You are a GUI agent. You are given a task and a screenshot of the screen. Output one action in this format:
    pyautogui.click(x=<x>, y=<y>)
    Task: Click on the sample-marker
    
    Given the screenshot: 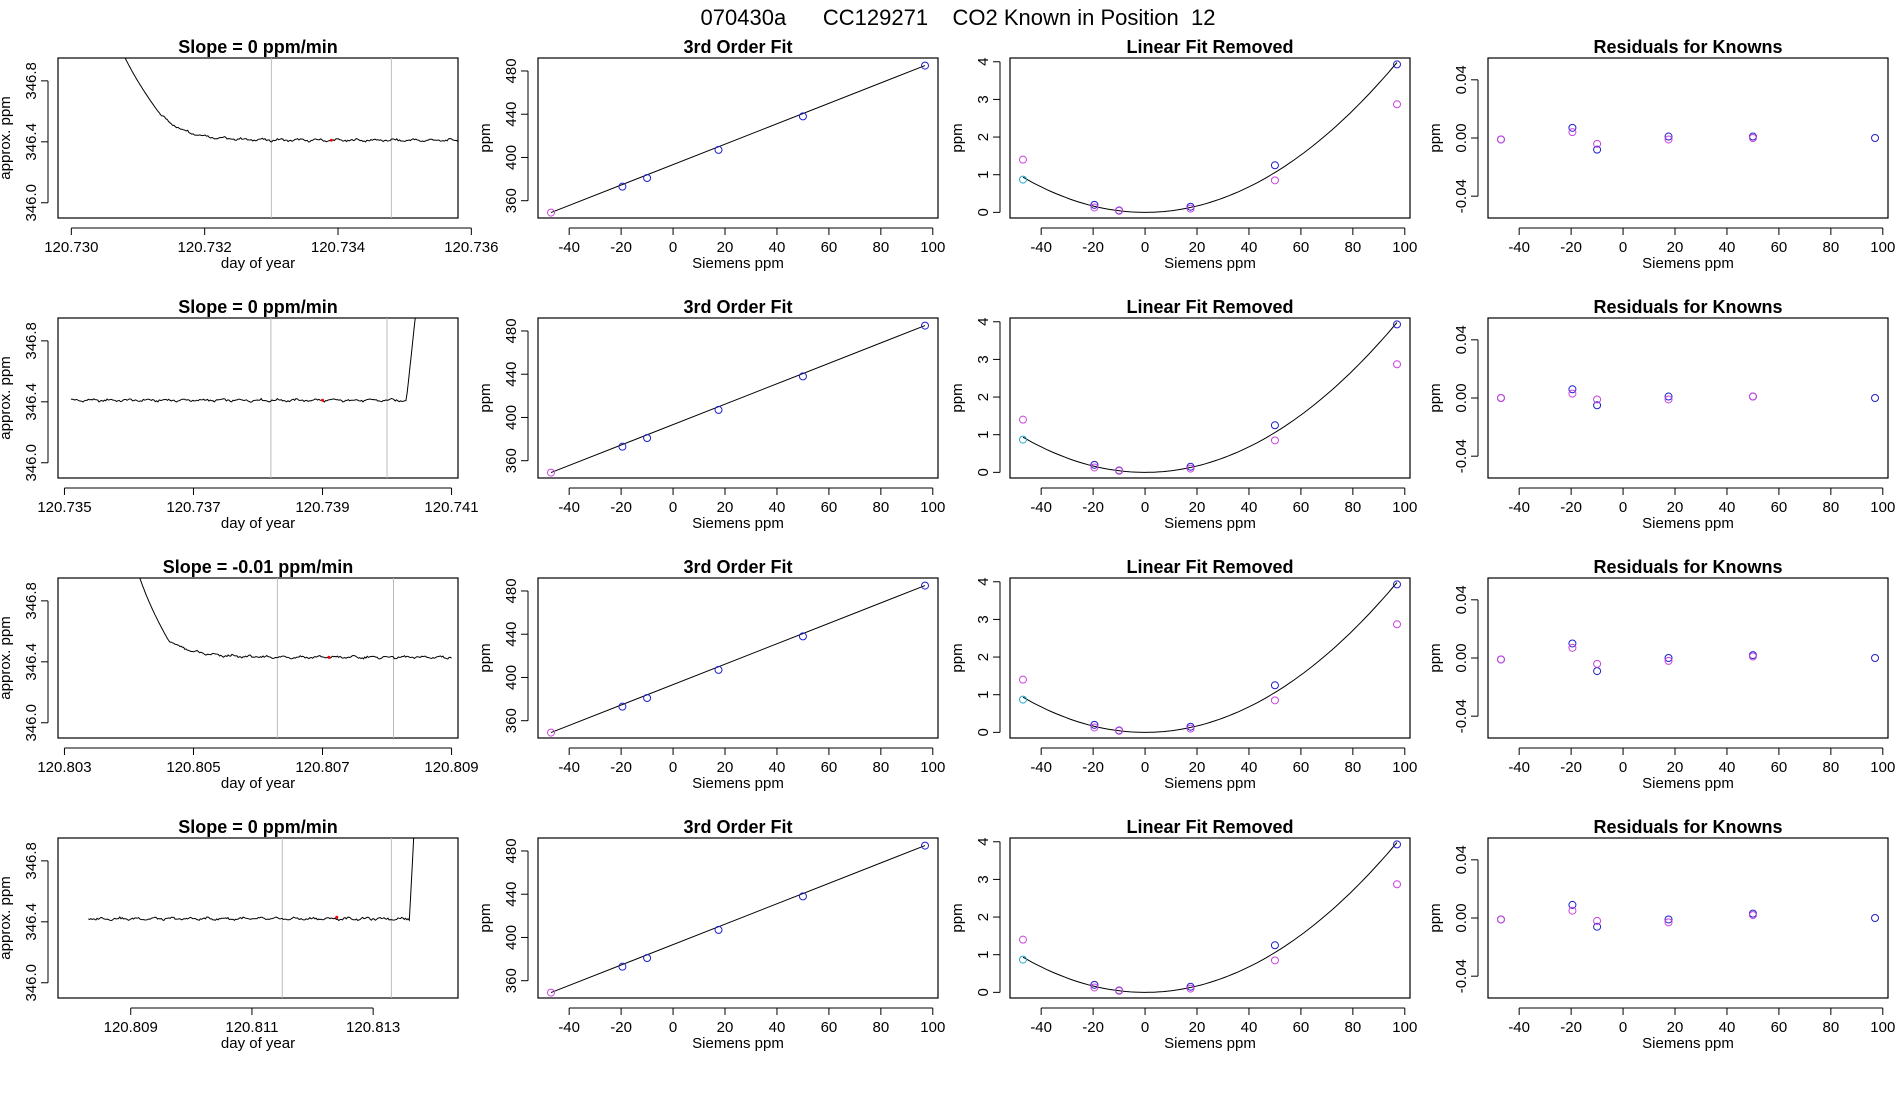 What is the action you would take?
    pyautogui.click(x=337, y=917)
    